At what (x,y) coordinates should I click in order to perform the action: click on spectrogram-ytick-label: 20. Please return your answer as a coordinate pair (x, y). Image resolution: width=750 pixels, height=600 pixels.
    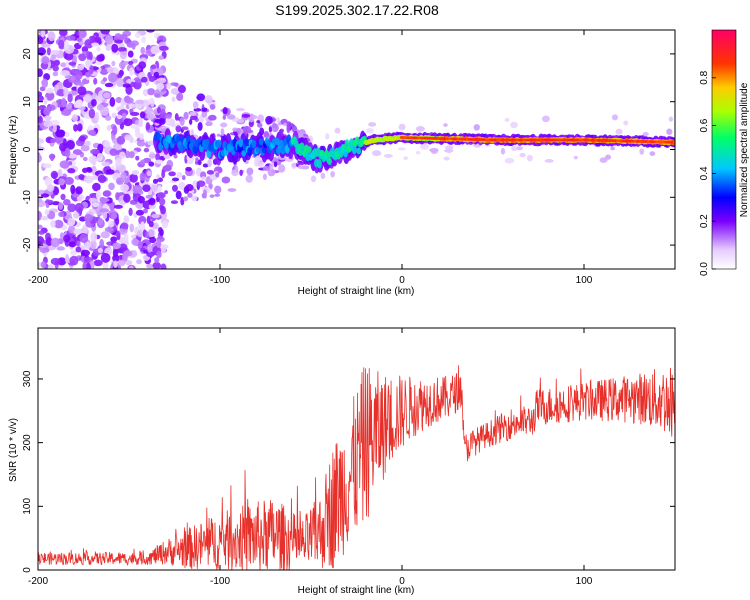
    Looking at the image, I should click on (27, 54).